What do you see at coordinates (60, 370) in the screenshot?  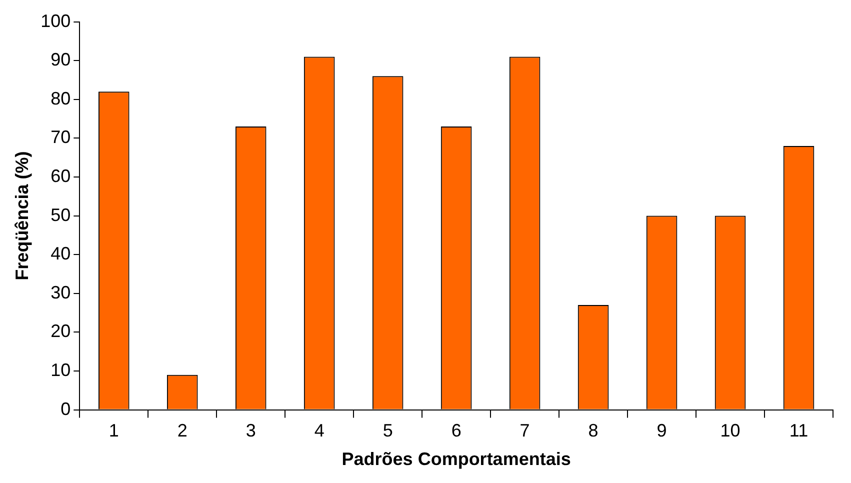 I see `y-tick-label: 10` at bounding box center [60, 370].